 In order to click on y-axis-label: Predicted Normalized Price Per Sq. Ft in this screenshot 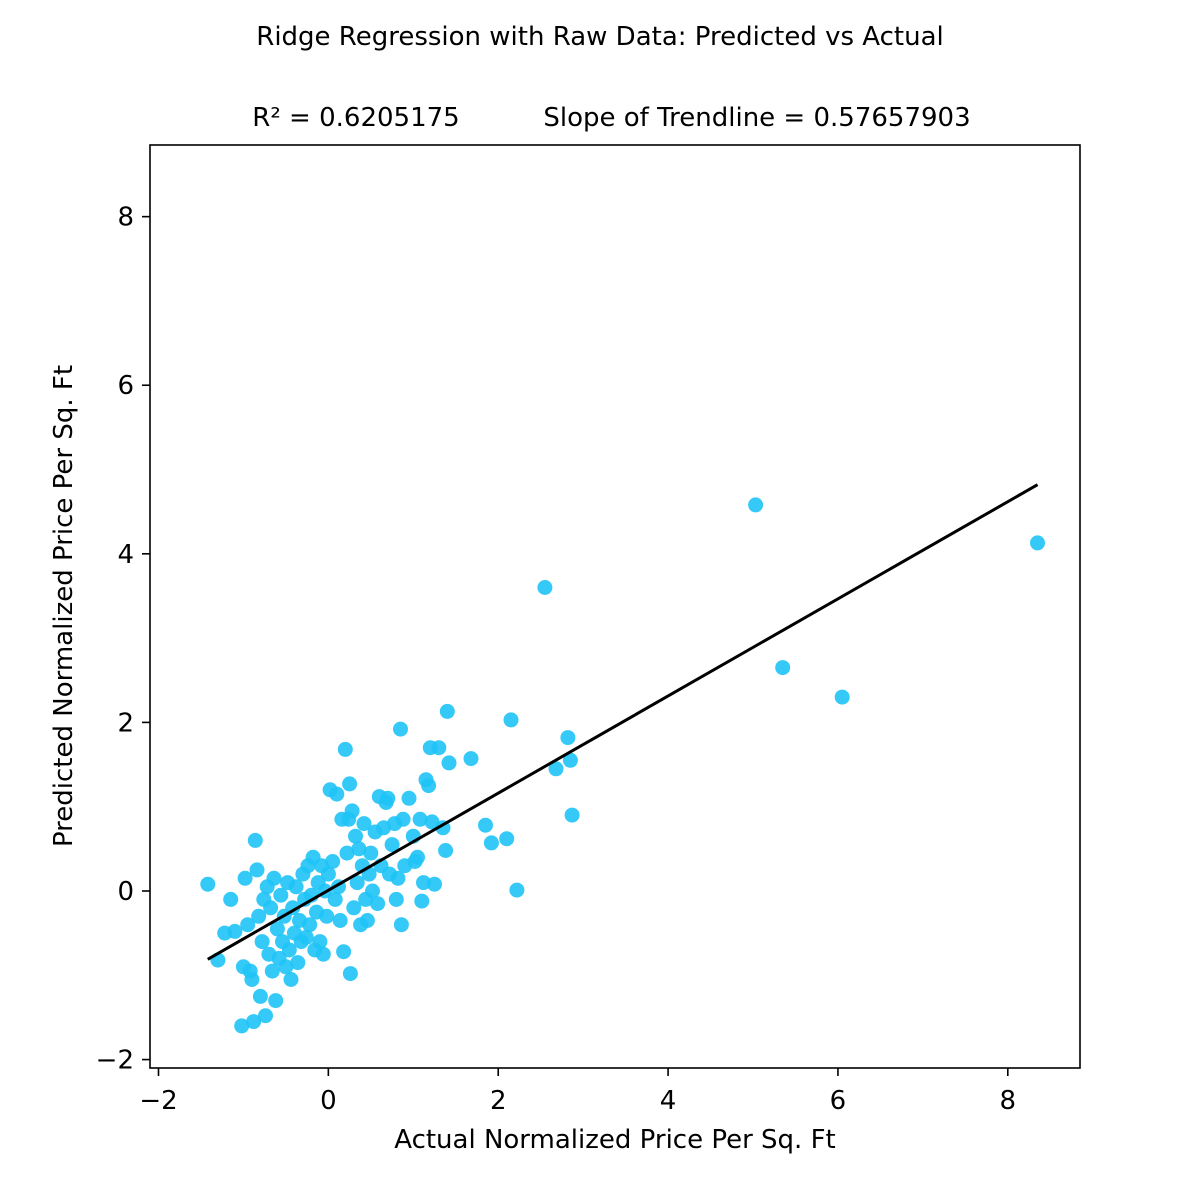, I will do `click(64, 606)`.